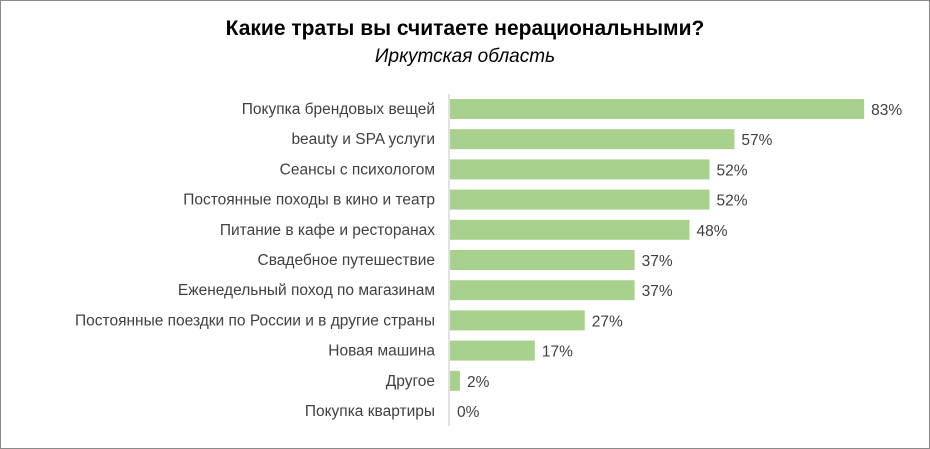  I want to click on category-label: Другое, so click(410, 381).